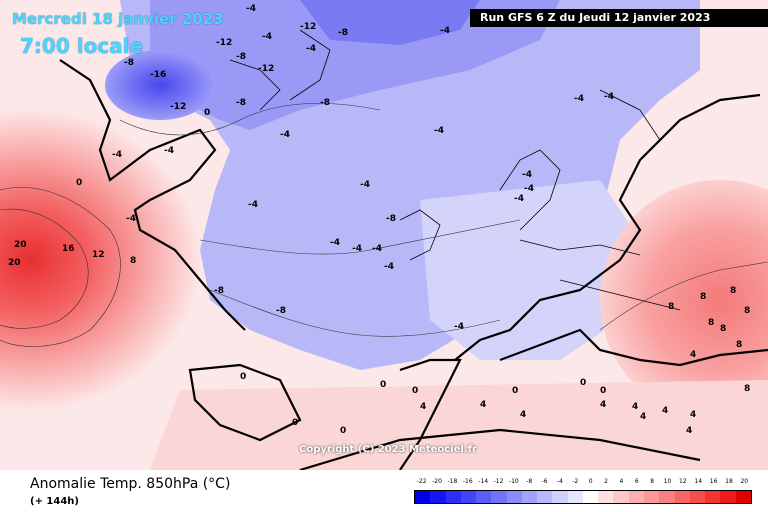 The height and width of the screenshot is (512, 768). Describe the element at coordinates (498, 481) in the screenshot. I see `color-scale-tick-label: -12` at that location.